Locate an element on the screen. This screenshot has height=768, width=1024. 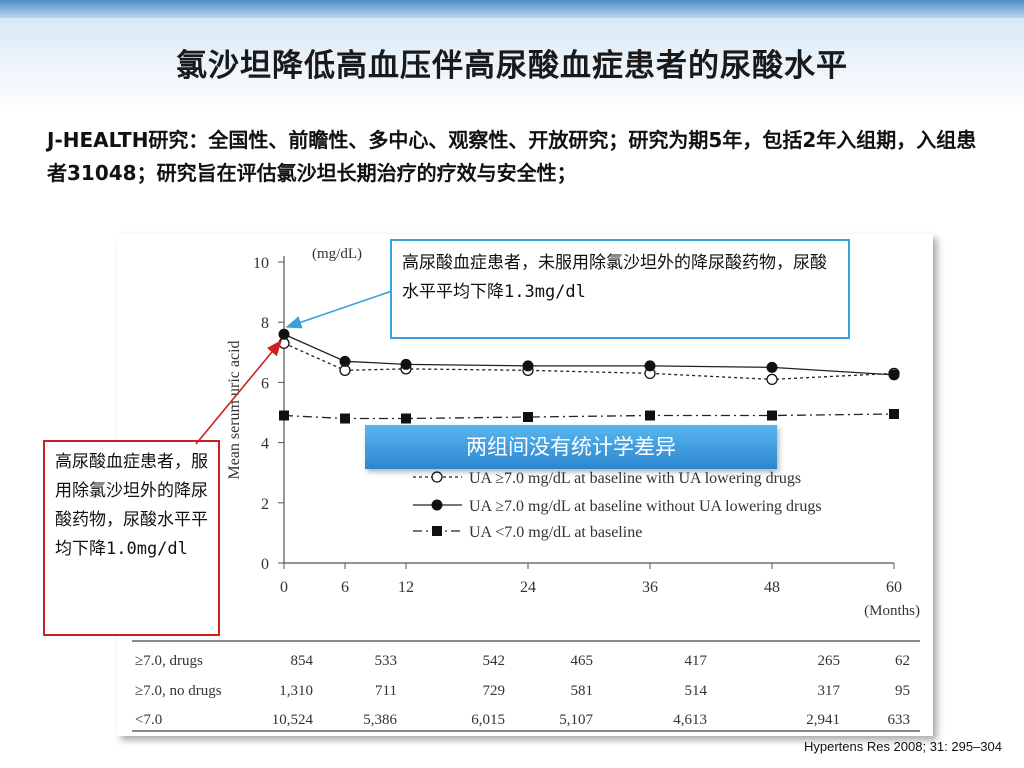
x-axis-label: (Months) is located at coordinates (892, 611).